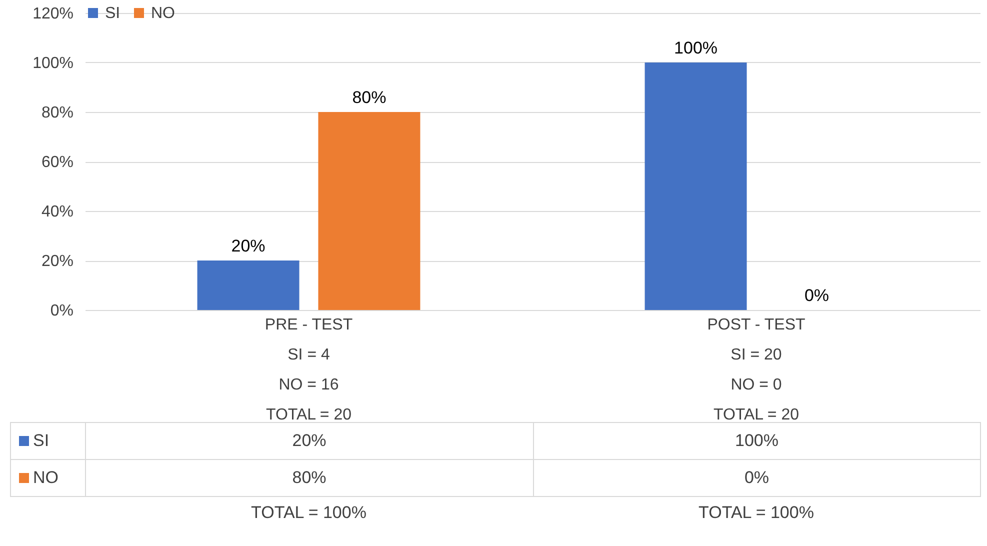 Image resolution: width=987 pixels, height=546 pixels. Describe the element at coordinates (756, 370) in the screenshot. I see `x-tick-label: POST - TEST SI = 20 NO = 0 TOTAL = 20` at that location.